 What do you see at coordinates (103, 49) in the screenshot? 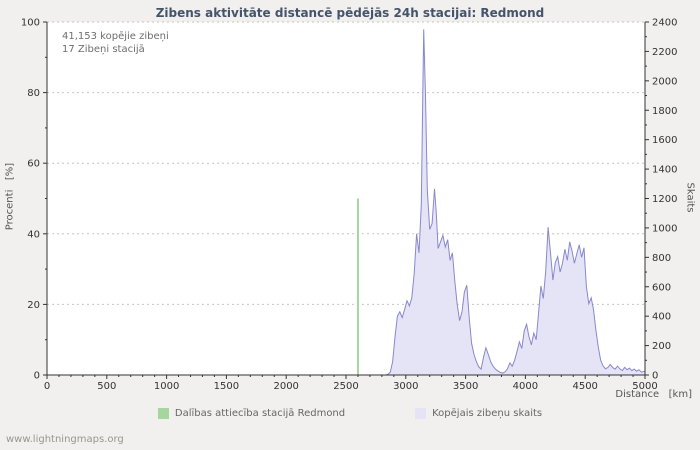
I see `station-strikes-annotation: 17 Zibeņi stacijā` at bounding box center [103, 49].